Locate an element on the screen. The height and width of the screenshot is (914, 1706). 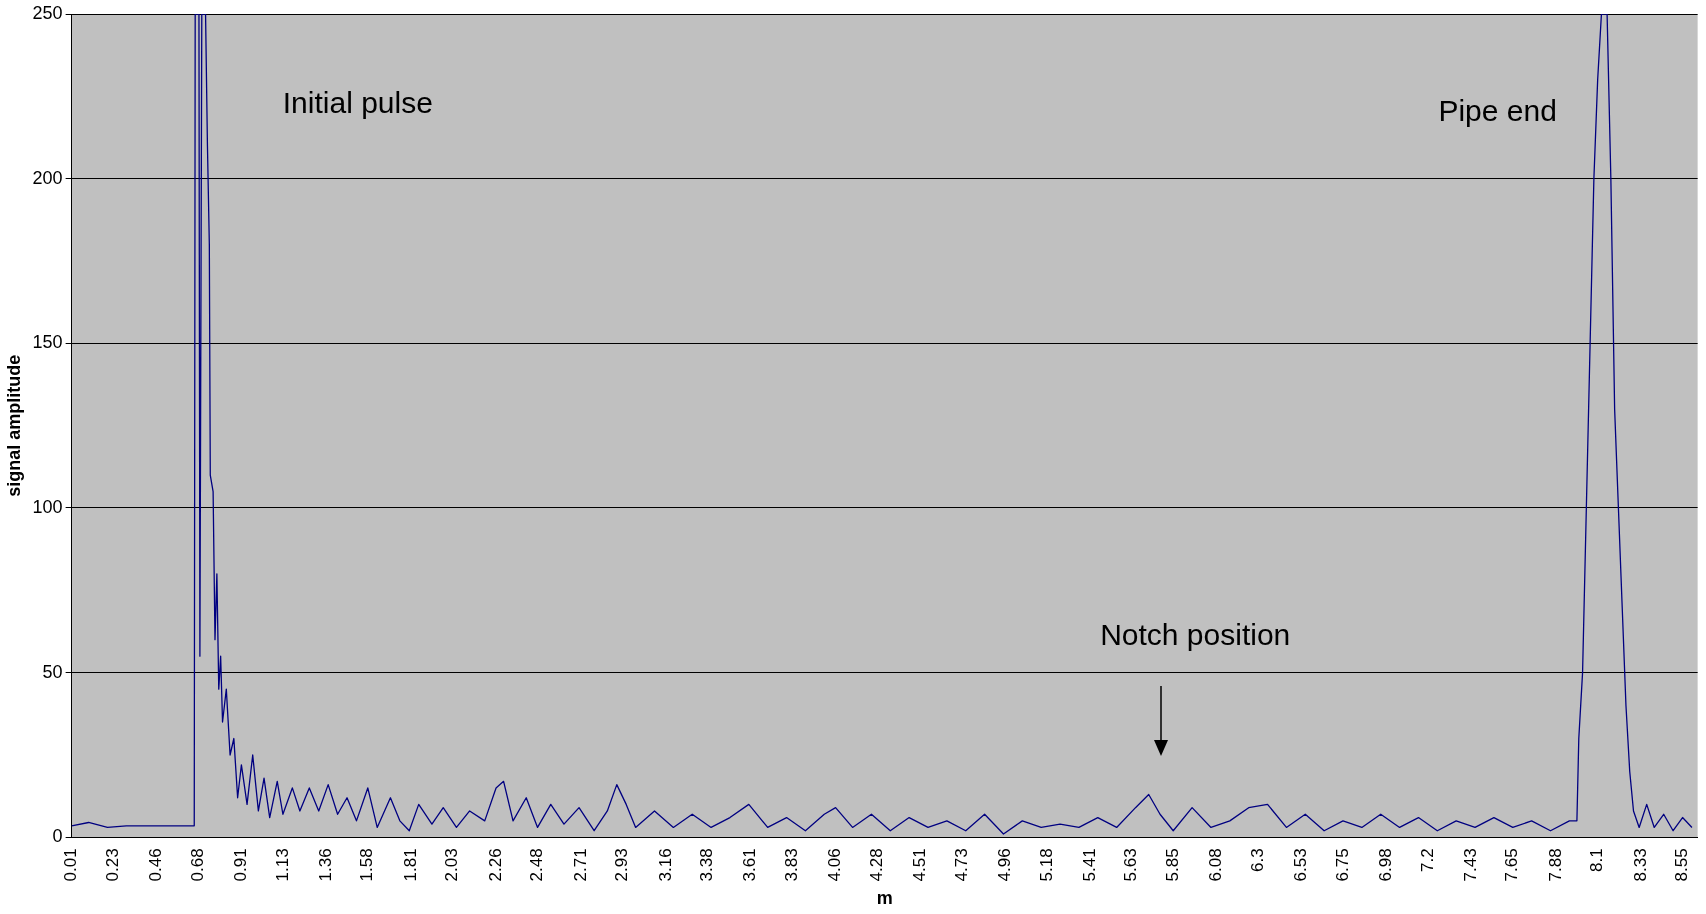
x-tick-label: 3.38 is located at coordinates (707, 865).